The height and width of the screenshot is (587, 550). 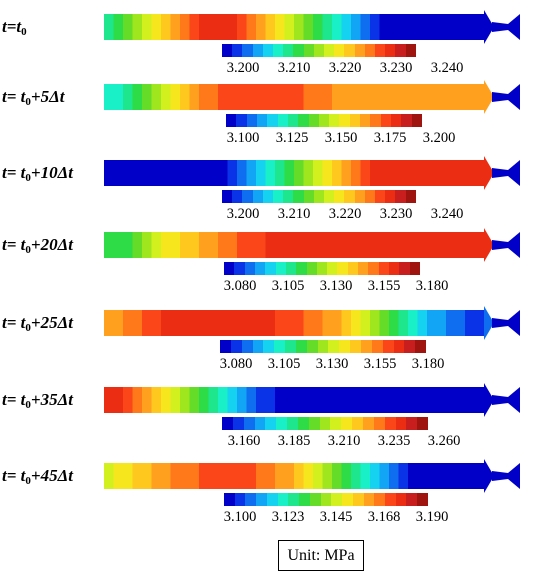 What do you see at coordinates (14, 27) in the screenshot?
I see `time-label: t=t0` at bounding box center [14, 27].